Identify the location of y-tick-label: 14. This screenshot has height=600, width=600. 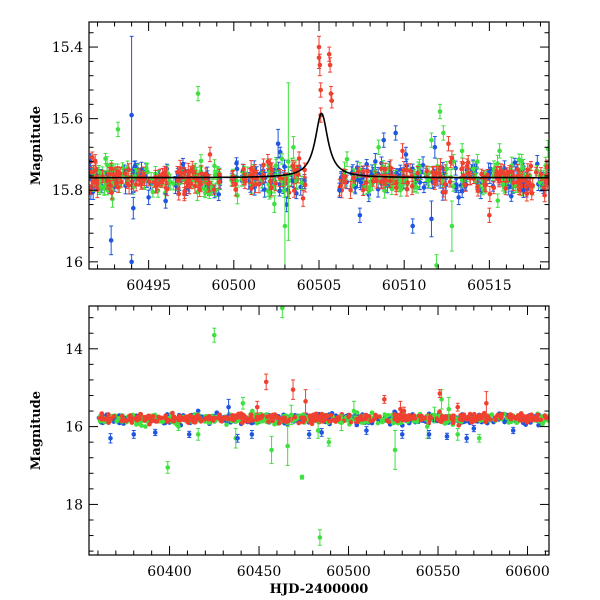
(74, 350).